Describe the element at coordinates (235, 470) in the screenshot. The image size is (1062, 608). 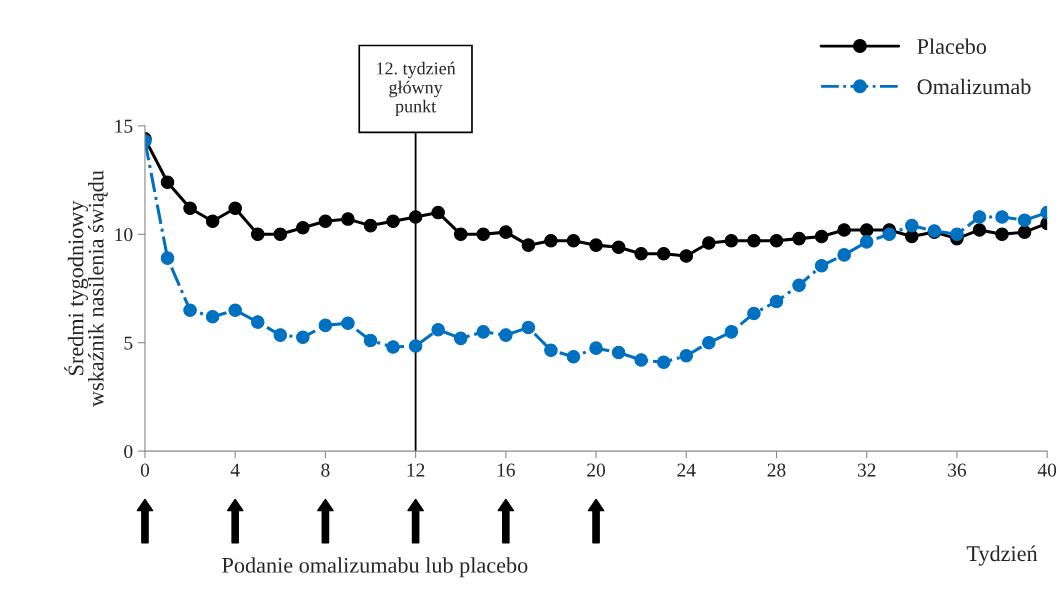
I see `x-tick-label: 4` at that location.